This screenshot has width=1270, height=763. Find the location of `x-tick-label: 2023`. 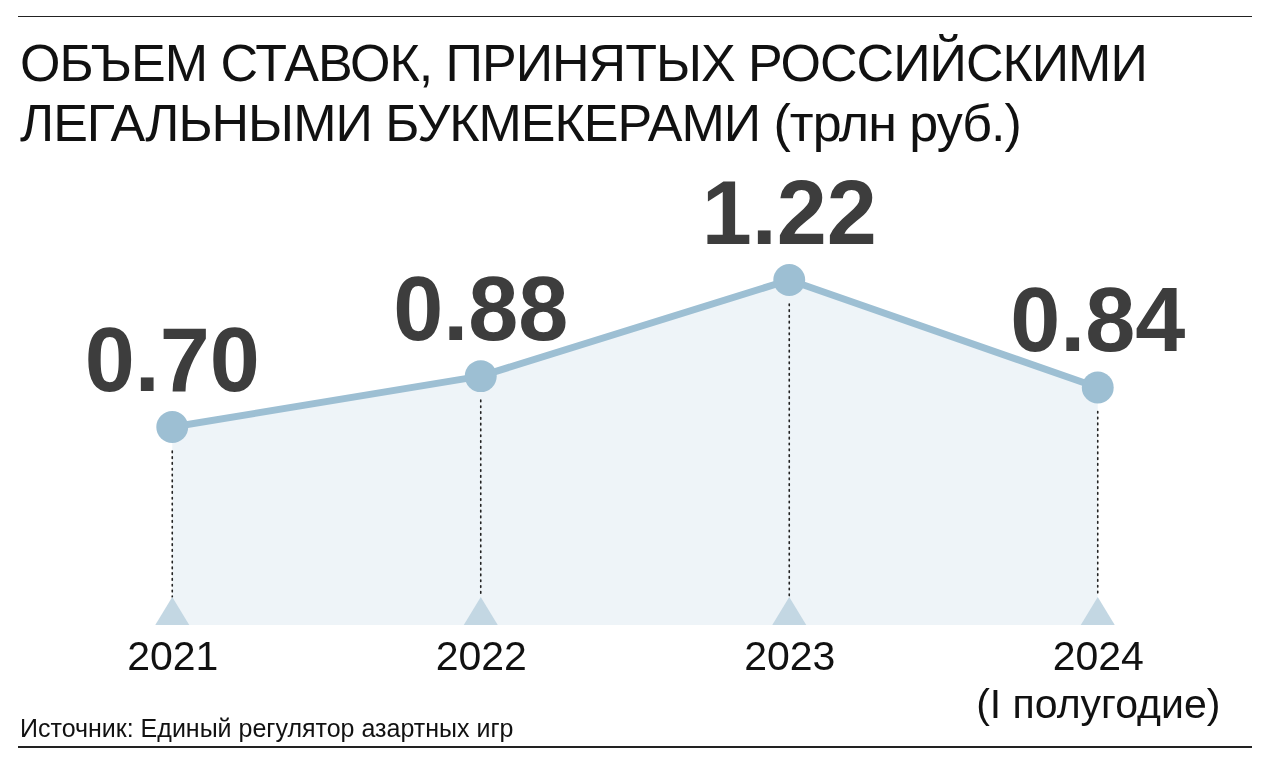

x-tick-label: 2023 is located at coordinates (790, 655).